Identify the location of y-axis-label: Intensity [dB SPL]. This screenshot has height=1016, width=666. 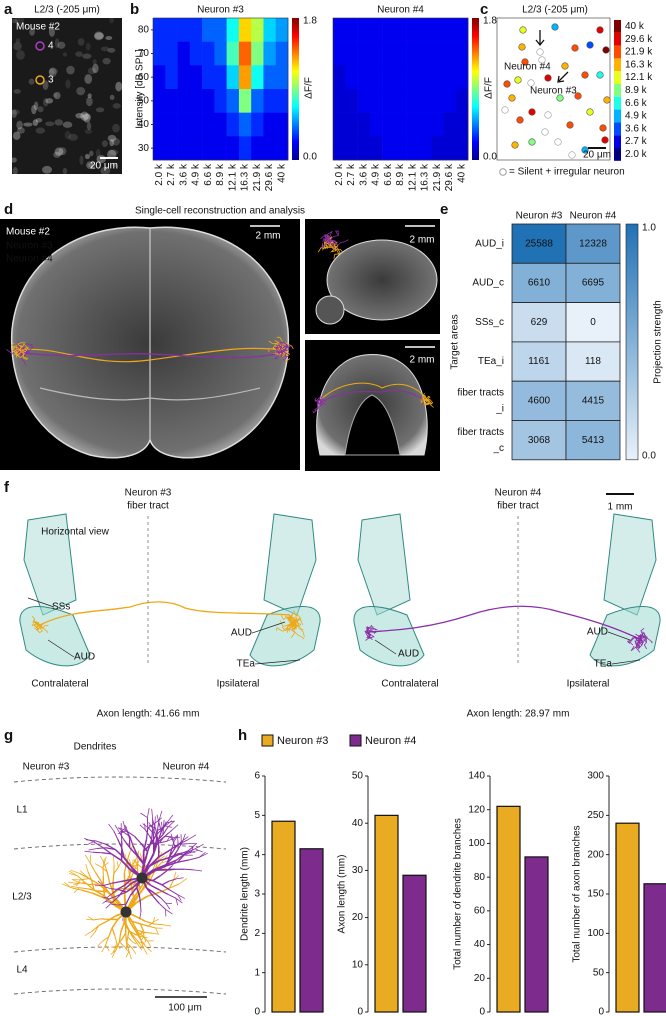
(140, 89).